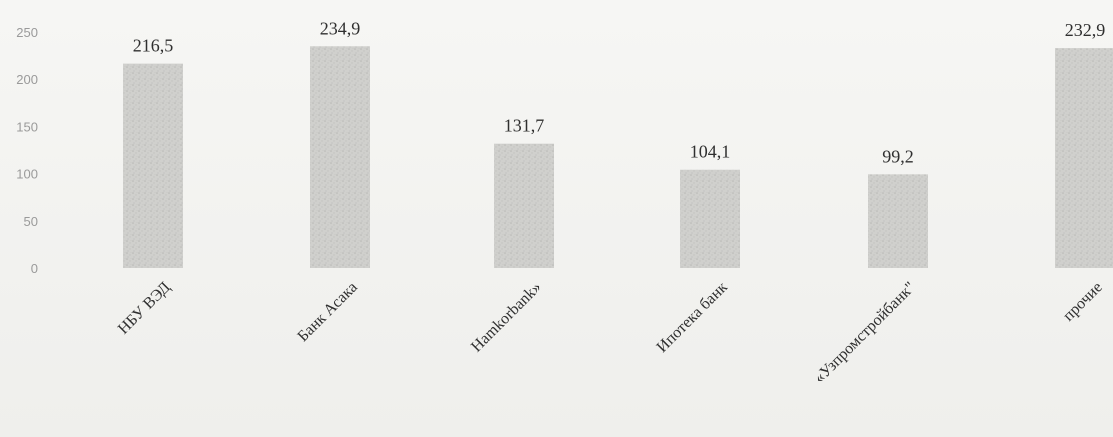 The width and height of the screenshot is (1113, 437). I want to click on category-label: НБУ ВЭД, so click(144, 308).